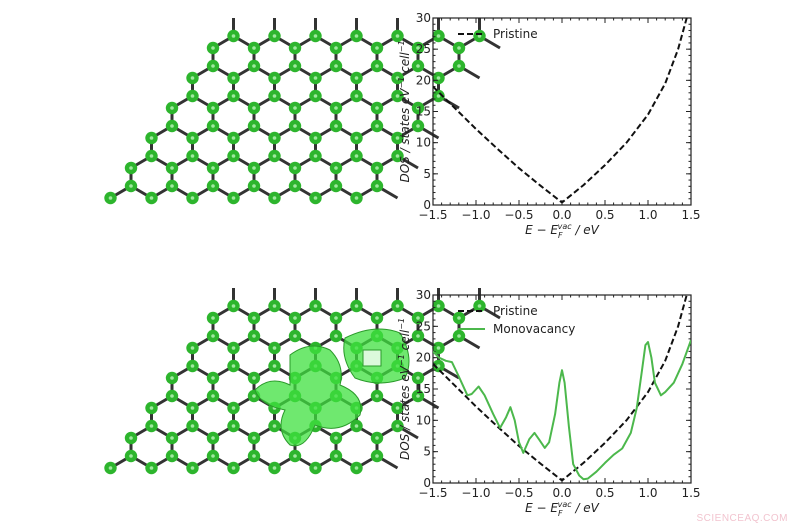 The width and height of the screenshot is (800, 530). What do you see at coordinates (562, 410) in the screenshot?
I see `series-line-monovacancy` at bounding box center [562, 410].